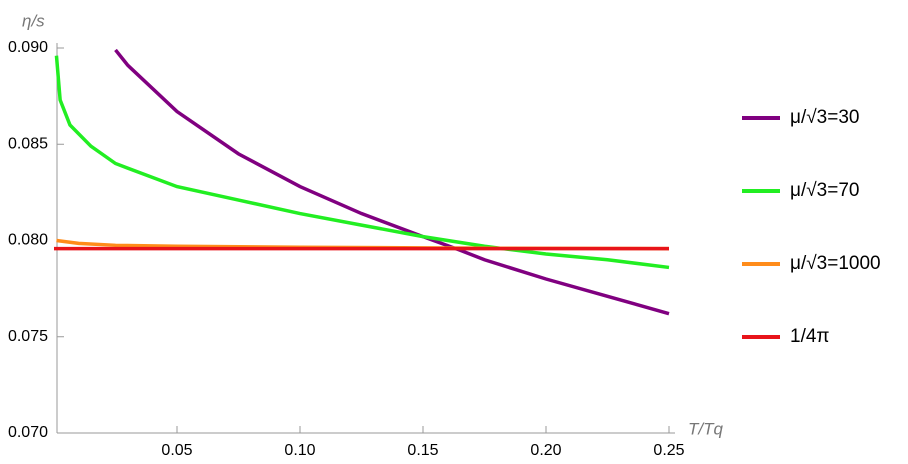  I want to click on y-tick-label: 0.080, so click(28, 240).